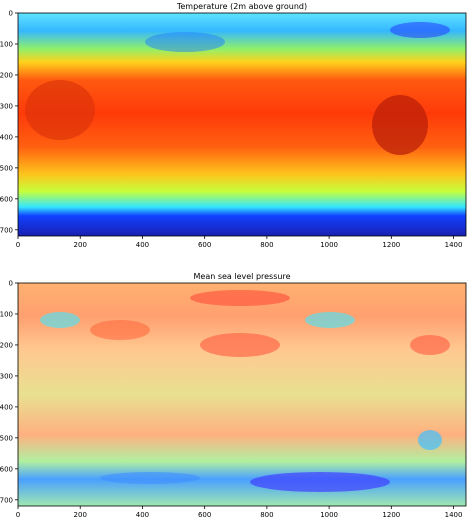  Describe the element at coordinates (241, 6) in the screenshot. I see `chart-title: Temperature (2m above ground)` at that location.